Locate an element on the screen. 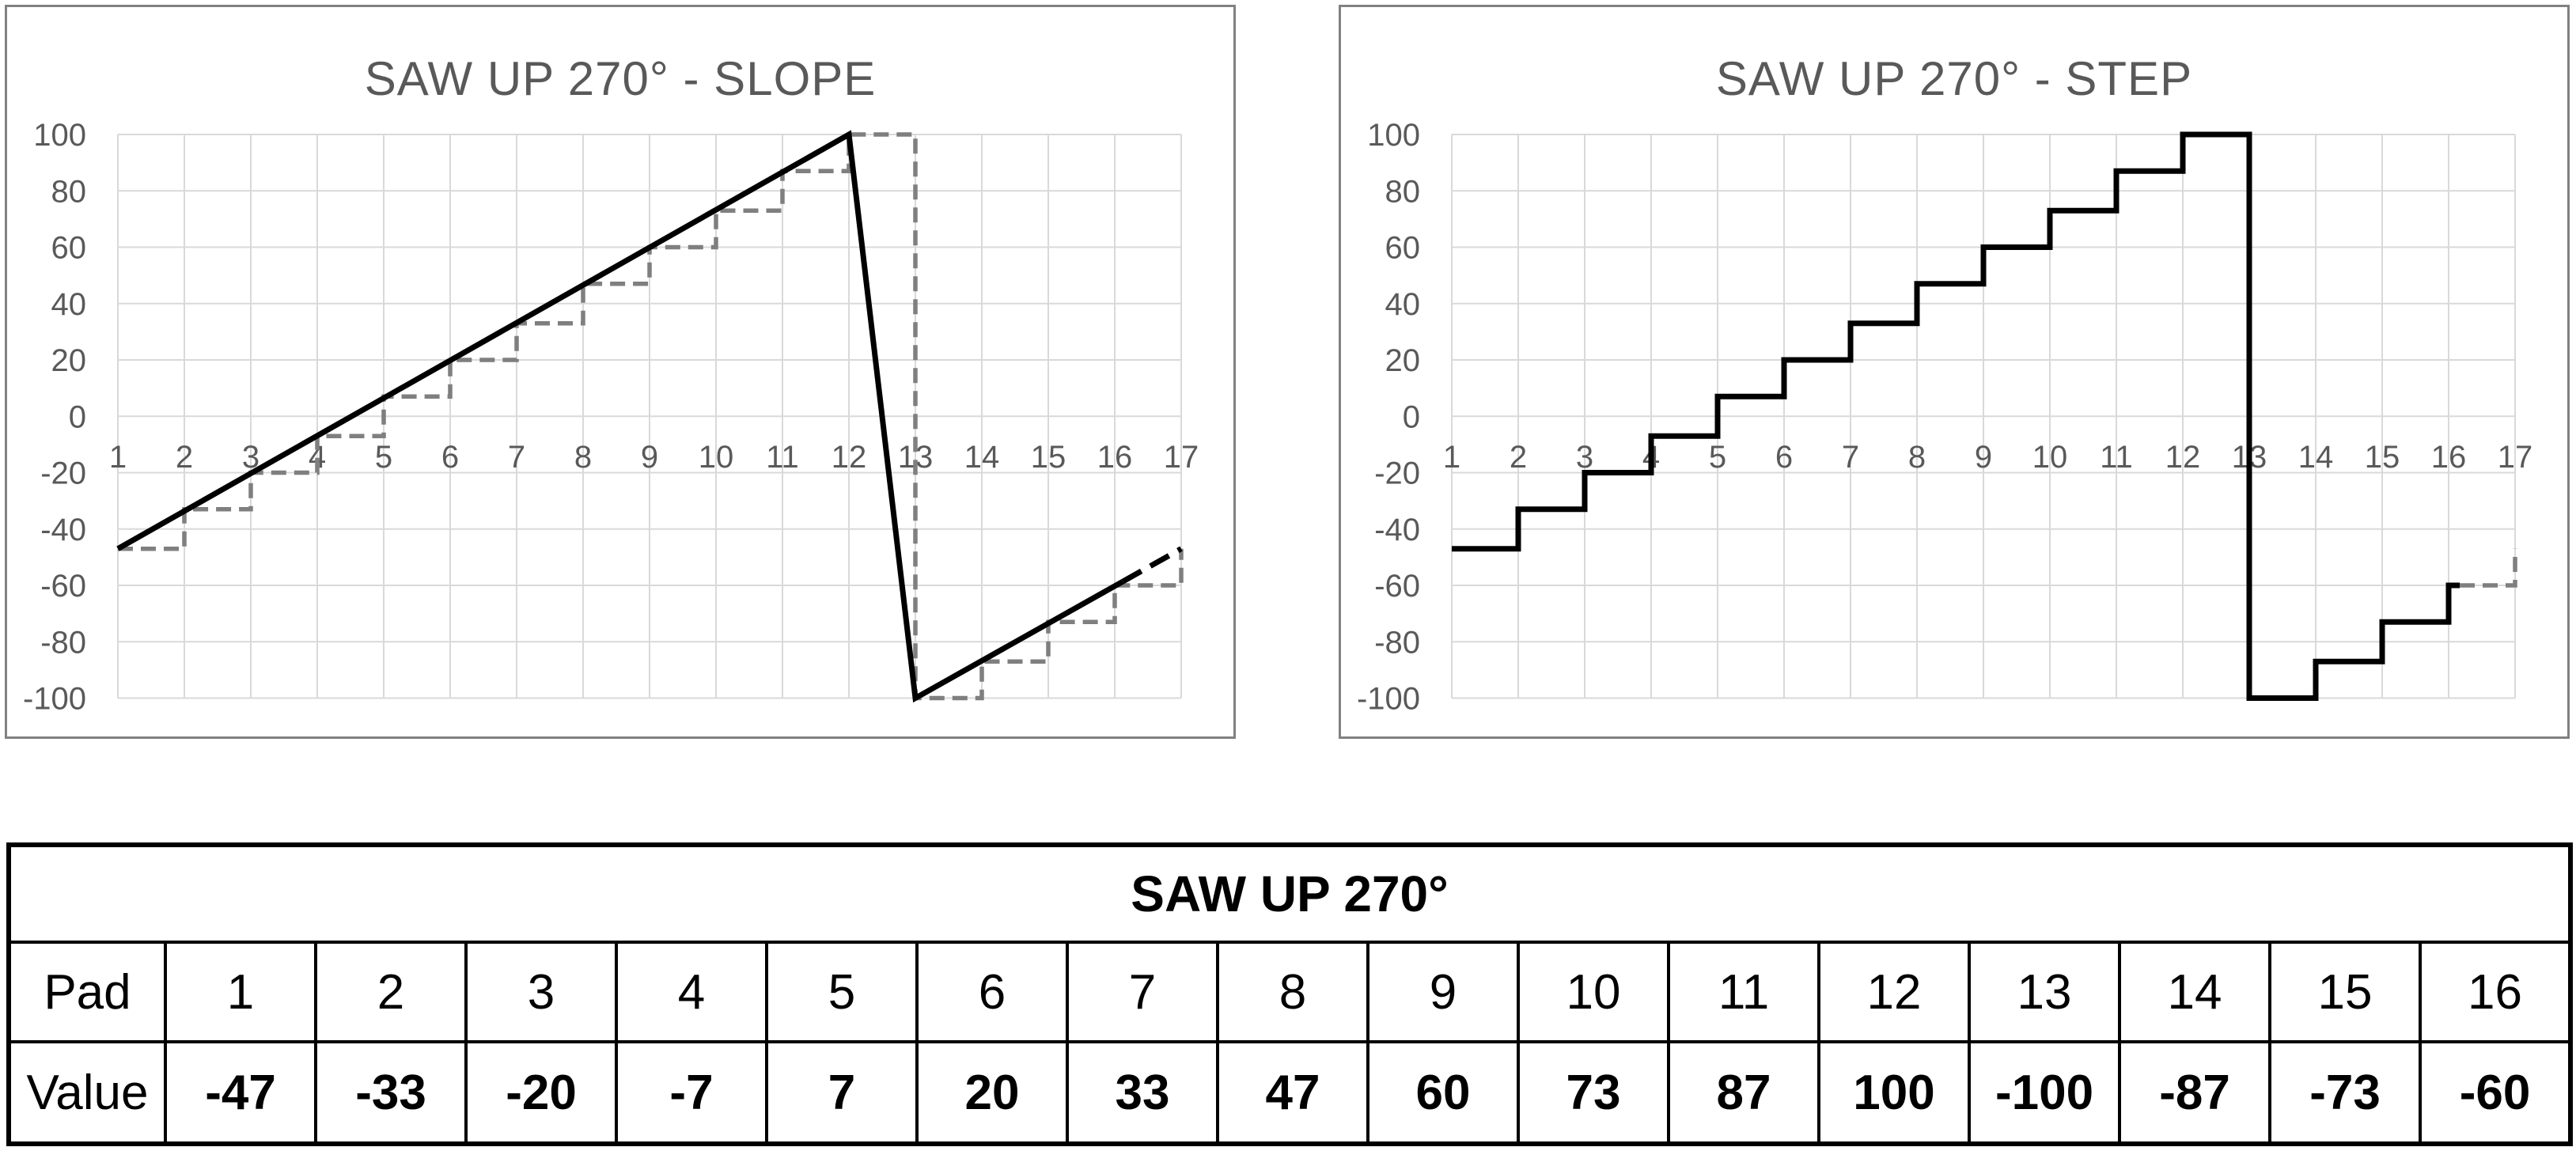 This screenshot has height=1166, width=2576. pad-cell: 3 is located at coordinates (541, 992).